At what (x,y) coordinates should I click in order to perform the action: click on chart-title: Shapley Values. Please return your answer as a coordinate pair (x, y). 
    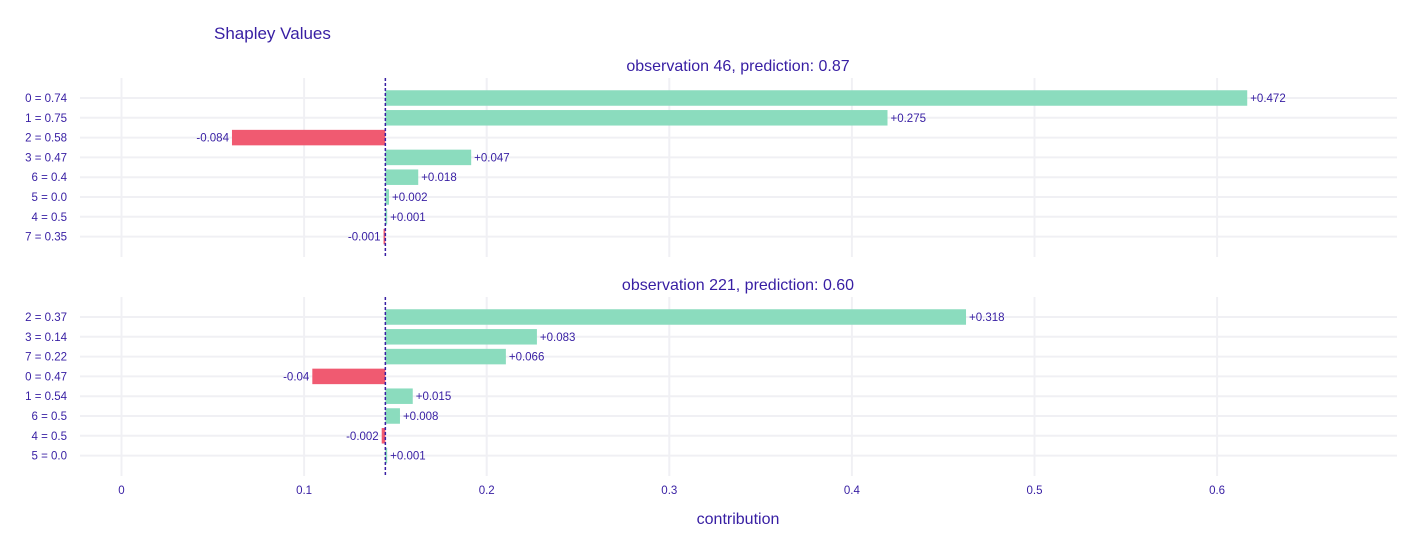
    Looking at the image, I should click on (272, 33).